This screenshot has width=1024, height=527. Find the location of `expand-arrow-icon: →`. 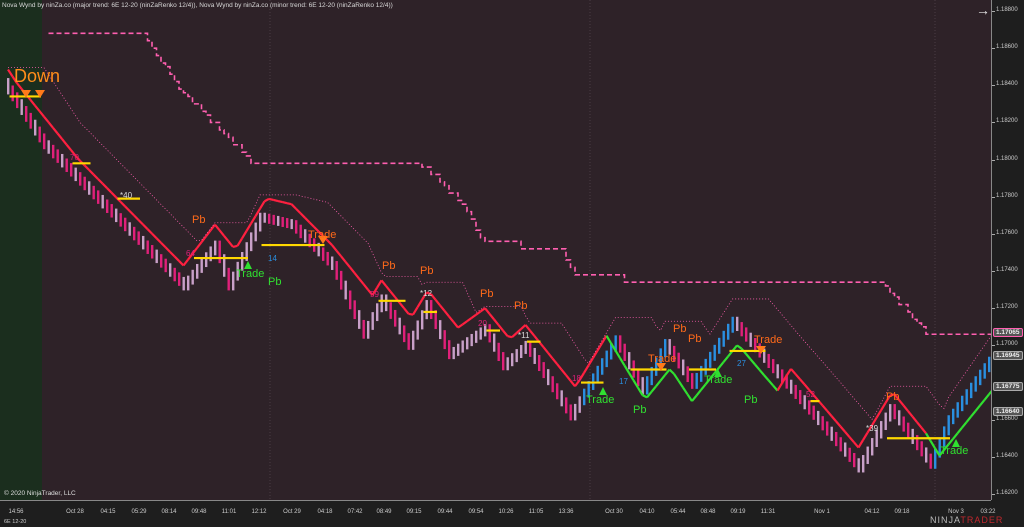

expand-arrow-icon: → is located at coordinates (983, 10).